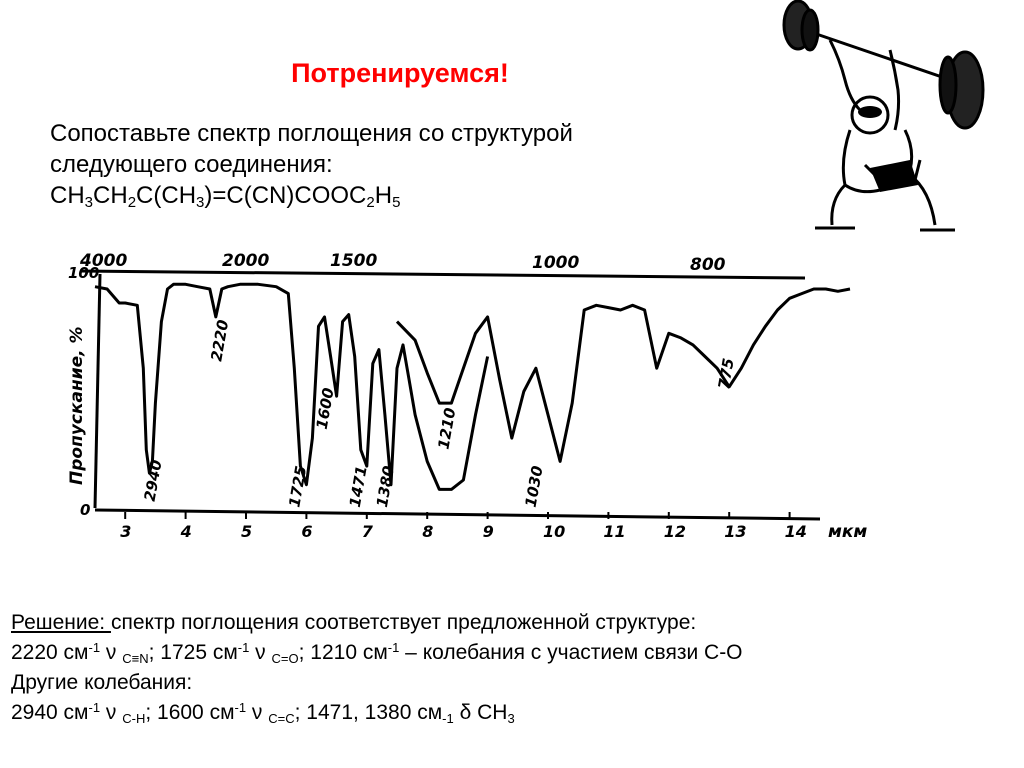  What do you see at coordinates (457, 514) in the screenshot?
I see `bottom-axis-line` at bounding box center [457, 514].